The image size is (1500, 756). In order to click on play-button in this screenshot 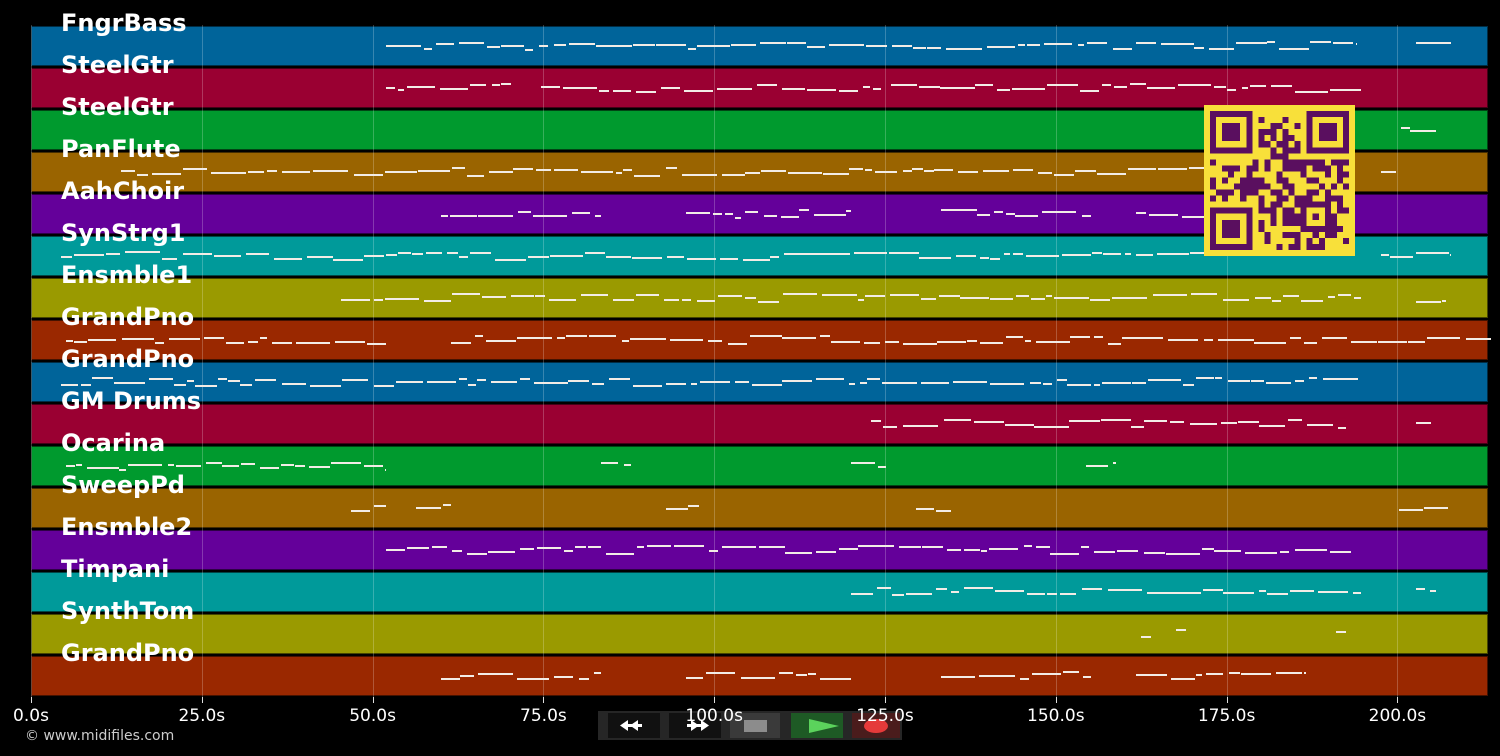, I will do `click(817, 725)`.